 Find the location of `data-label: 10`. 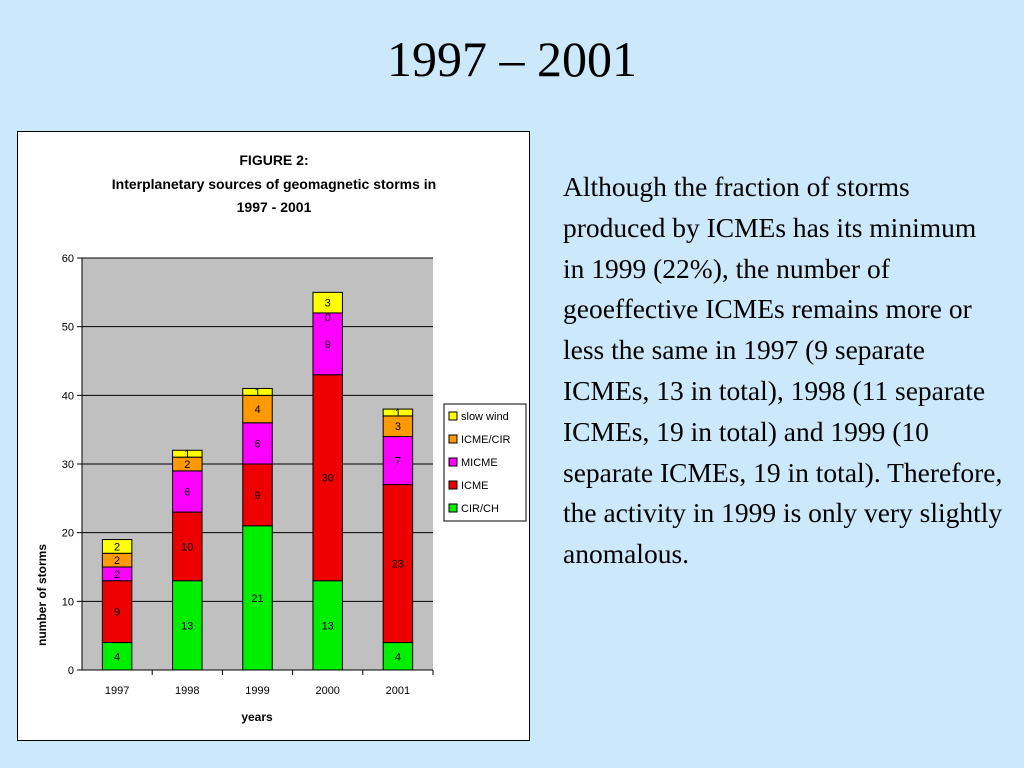

data-label: 10 is located at coordinates (187, 547).